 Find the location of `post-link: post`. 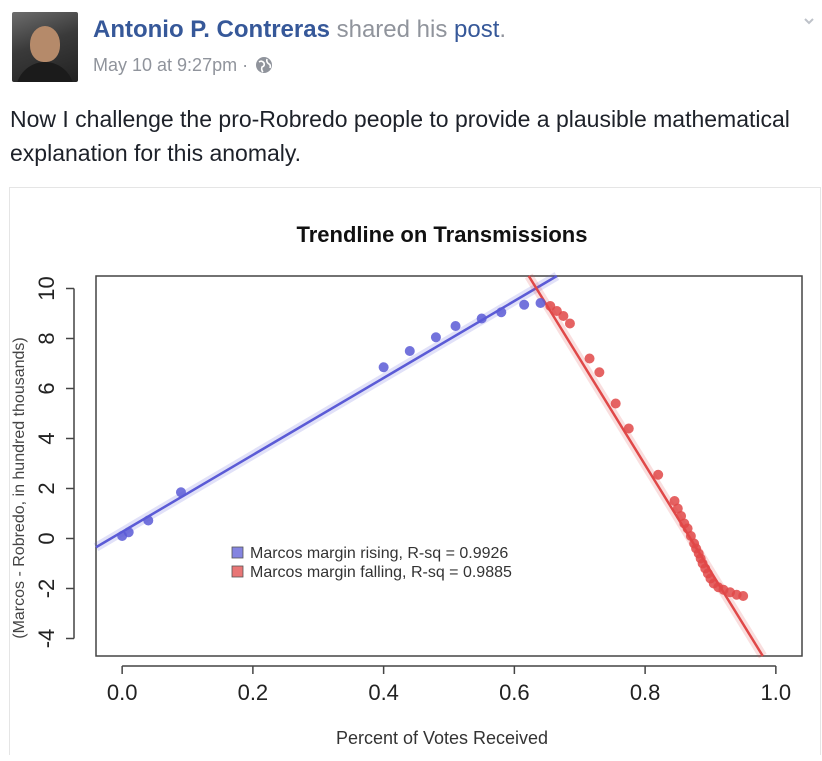

post-link: post is located at coordinates (477, 29).